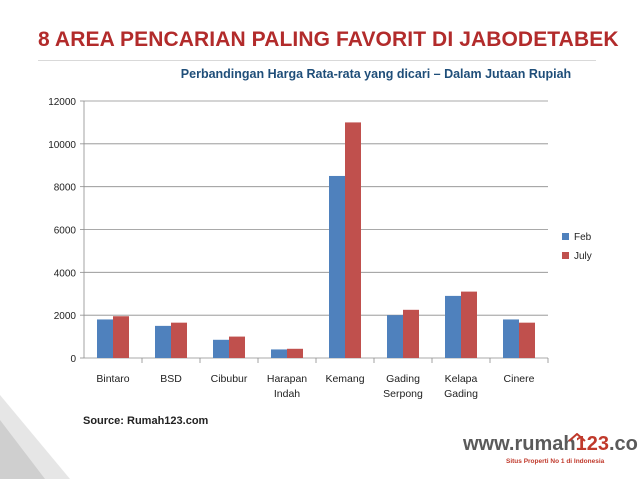 Image resolution: width=638 pixels, height=479 pixels. I want to click on x-tick-label: Kelapa, so click(461, 379).